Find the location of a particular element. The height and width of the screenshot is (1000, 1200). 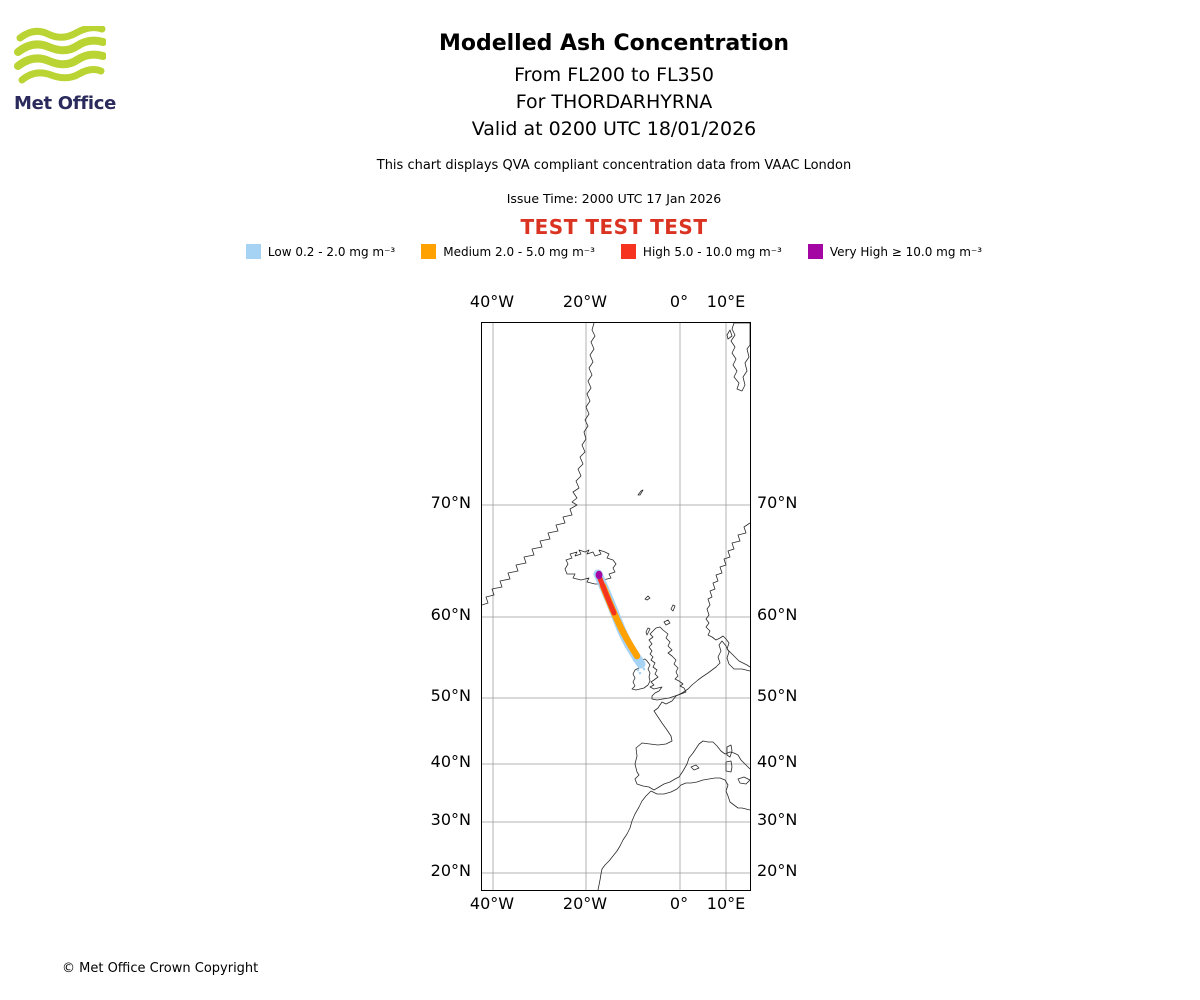

lon-tick-bottom-10e: 10°E is located at coordinates (726, 903).